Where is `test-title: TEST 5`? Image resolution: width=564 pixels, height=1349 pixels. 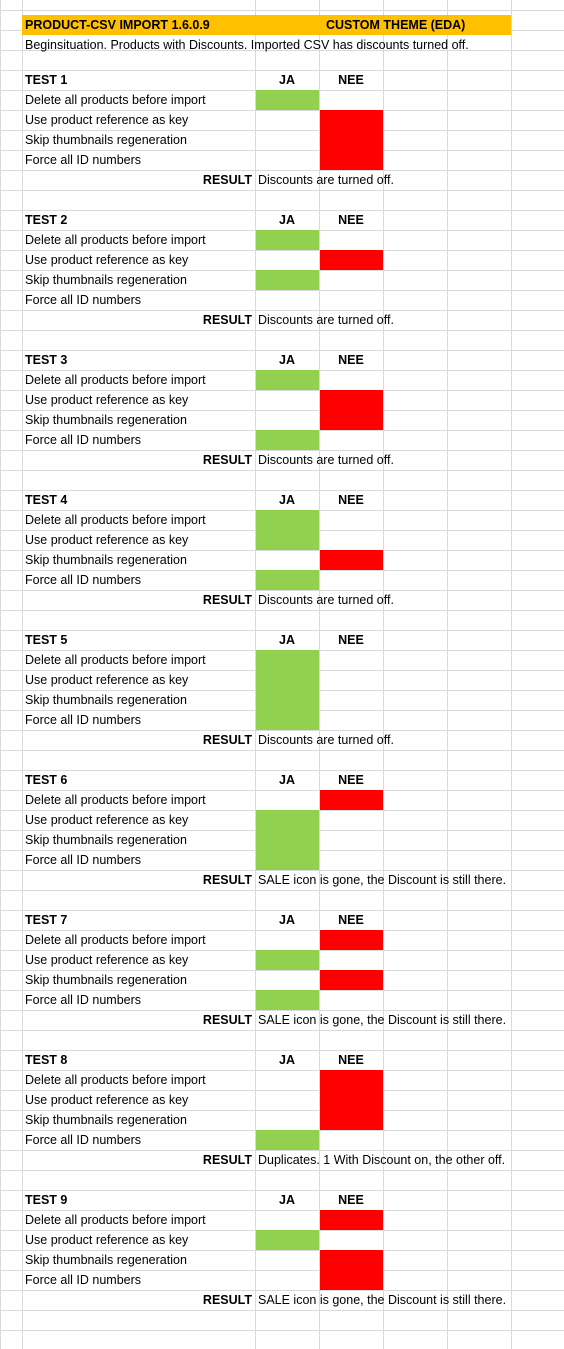
test-title: TEST 5 is located at coordinates (46, 640).